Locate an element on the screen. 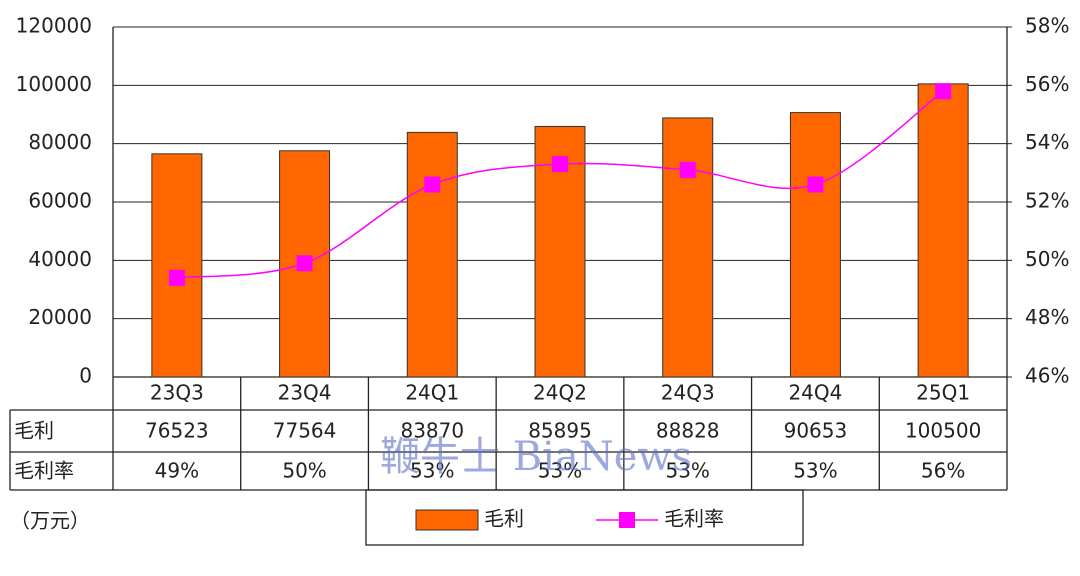 Image resolution: width=1080 pixels, height=576 pixels. x-tick-label: 24Q4 is located at coordinates (815, 393).